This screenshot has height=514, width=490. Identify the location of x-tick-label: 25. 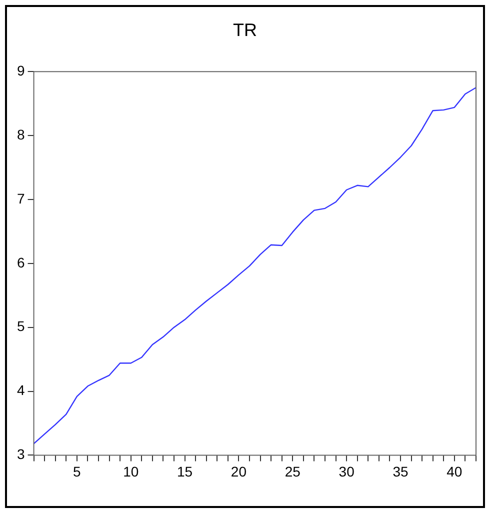
(292, 471).